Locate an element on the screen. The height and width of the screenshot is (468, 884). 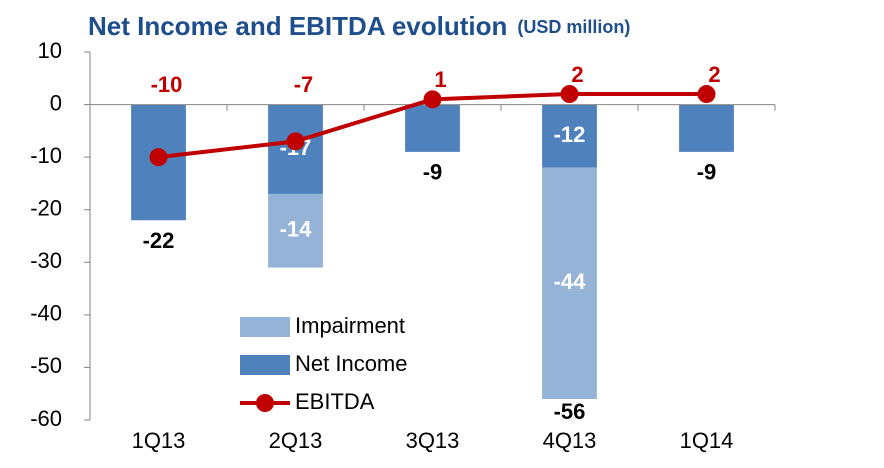
y-tick-label: -10 is located at coordinates (46, 155).